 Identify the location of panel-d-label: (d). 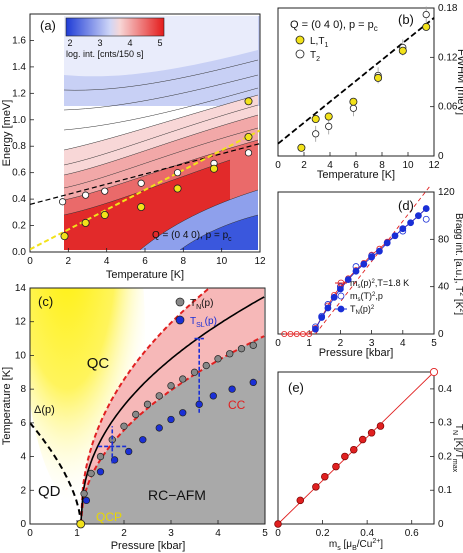
(406, 205).